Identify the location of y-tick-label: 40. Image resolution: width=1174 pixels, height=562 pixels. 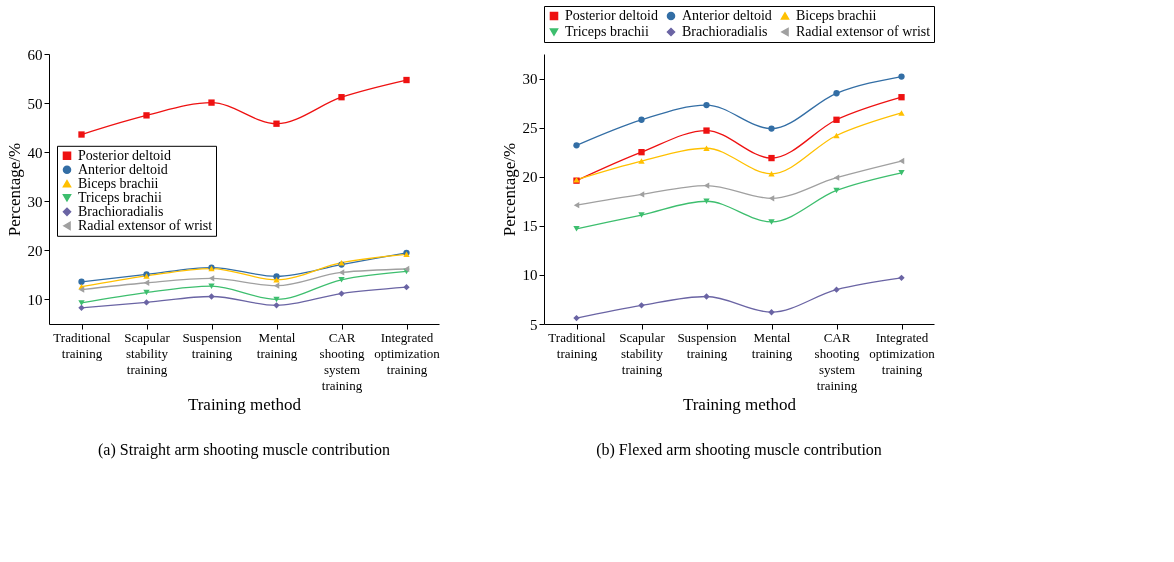
(35, 152).